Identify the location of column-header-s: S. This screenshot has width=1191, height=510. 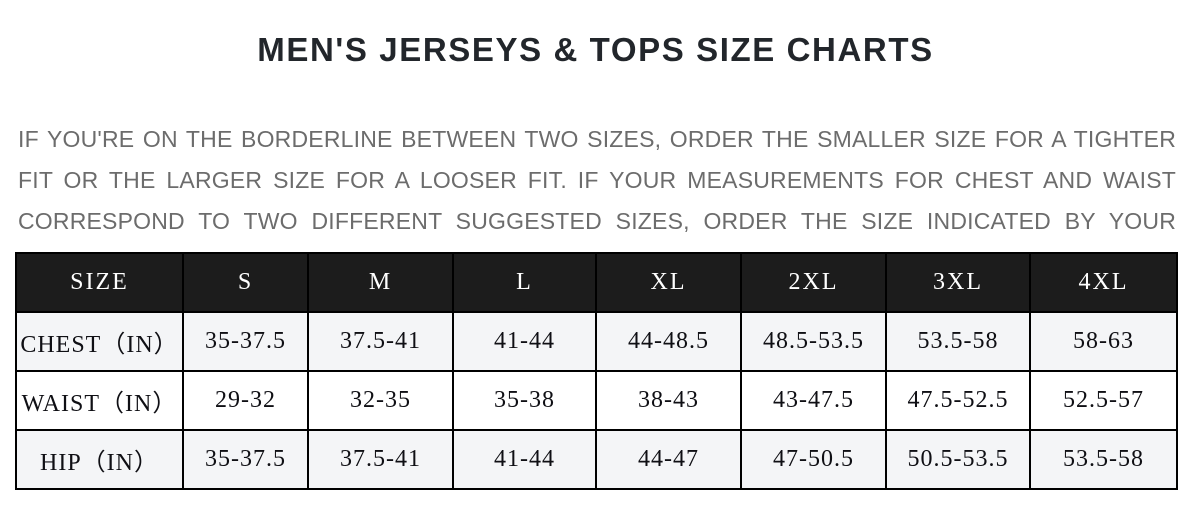
(245, 282).